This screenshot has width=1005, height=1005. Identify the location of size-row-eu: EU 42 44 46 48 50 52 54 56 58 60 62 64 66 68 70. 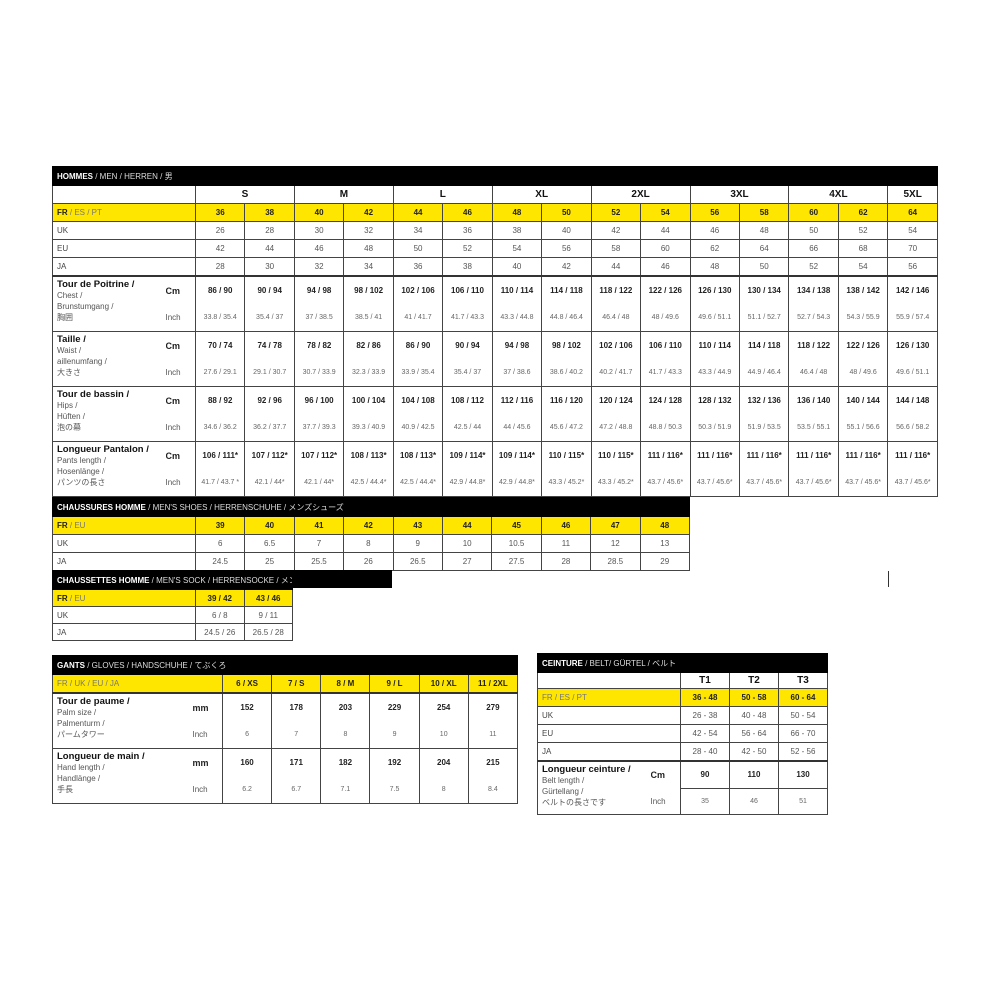
(495, 248).